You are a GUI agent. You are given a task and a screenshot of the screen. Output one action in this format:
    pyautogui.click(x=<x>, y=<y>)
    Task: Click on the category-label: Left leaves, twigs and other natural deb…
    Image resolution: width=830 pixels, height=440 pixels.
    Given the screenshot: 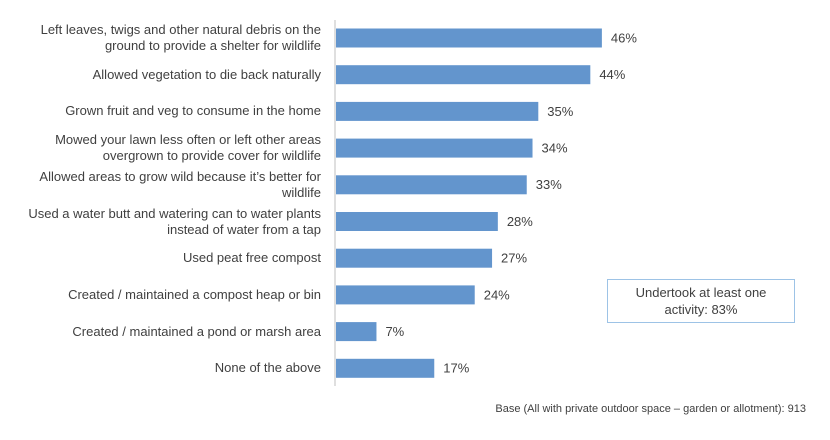 What is the action you would take?
    pyautogui.click(x=180, y=37)
    